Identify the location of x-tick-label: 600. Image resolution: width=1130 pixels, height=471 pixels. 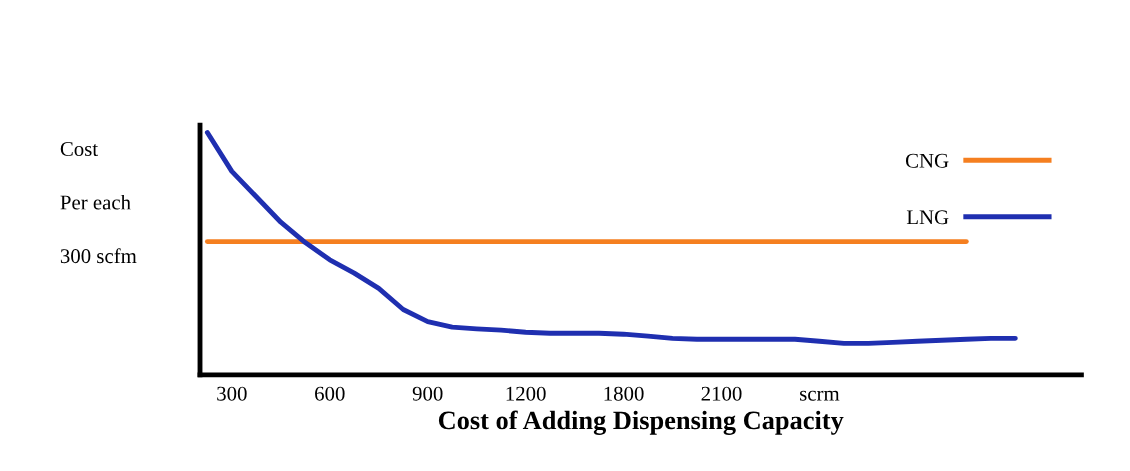
(330, 393).